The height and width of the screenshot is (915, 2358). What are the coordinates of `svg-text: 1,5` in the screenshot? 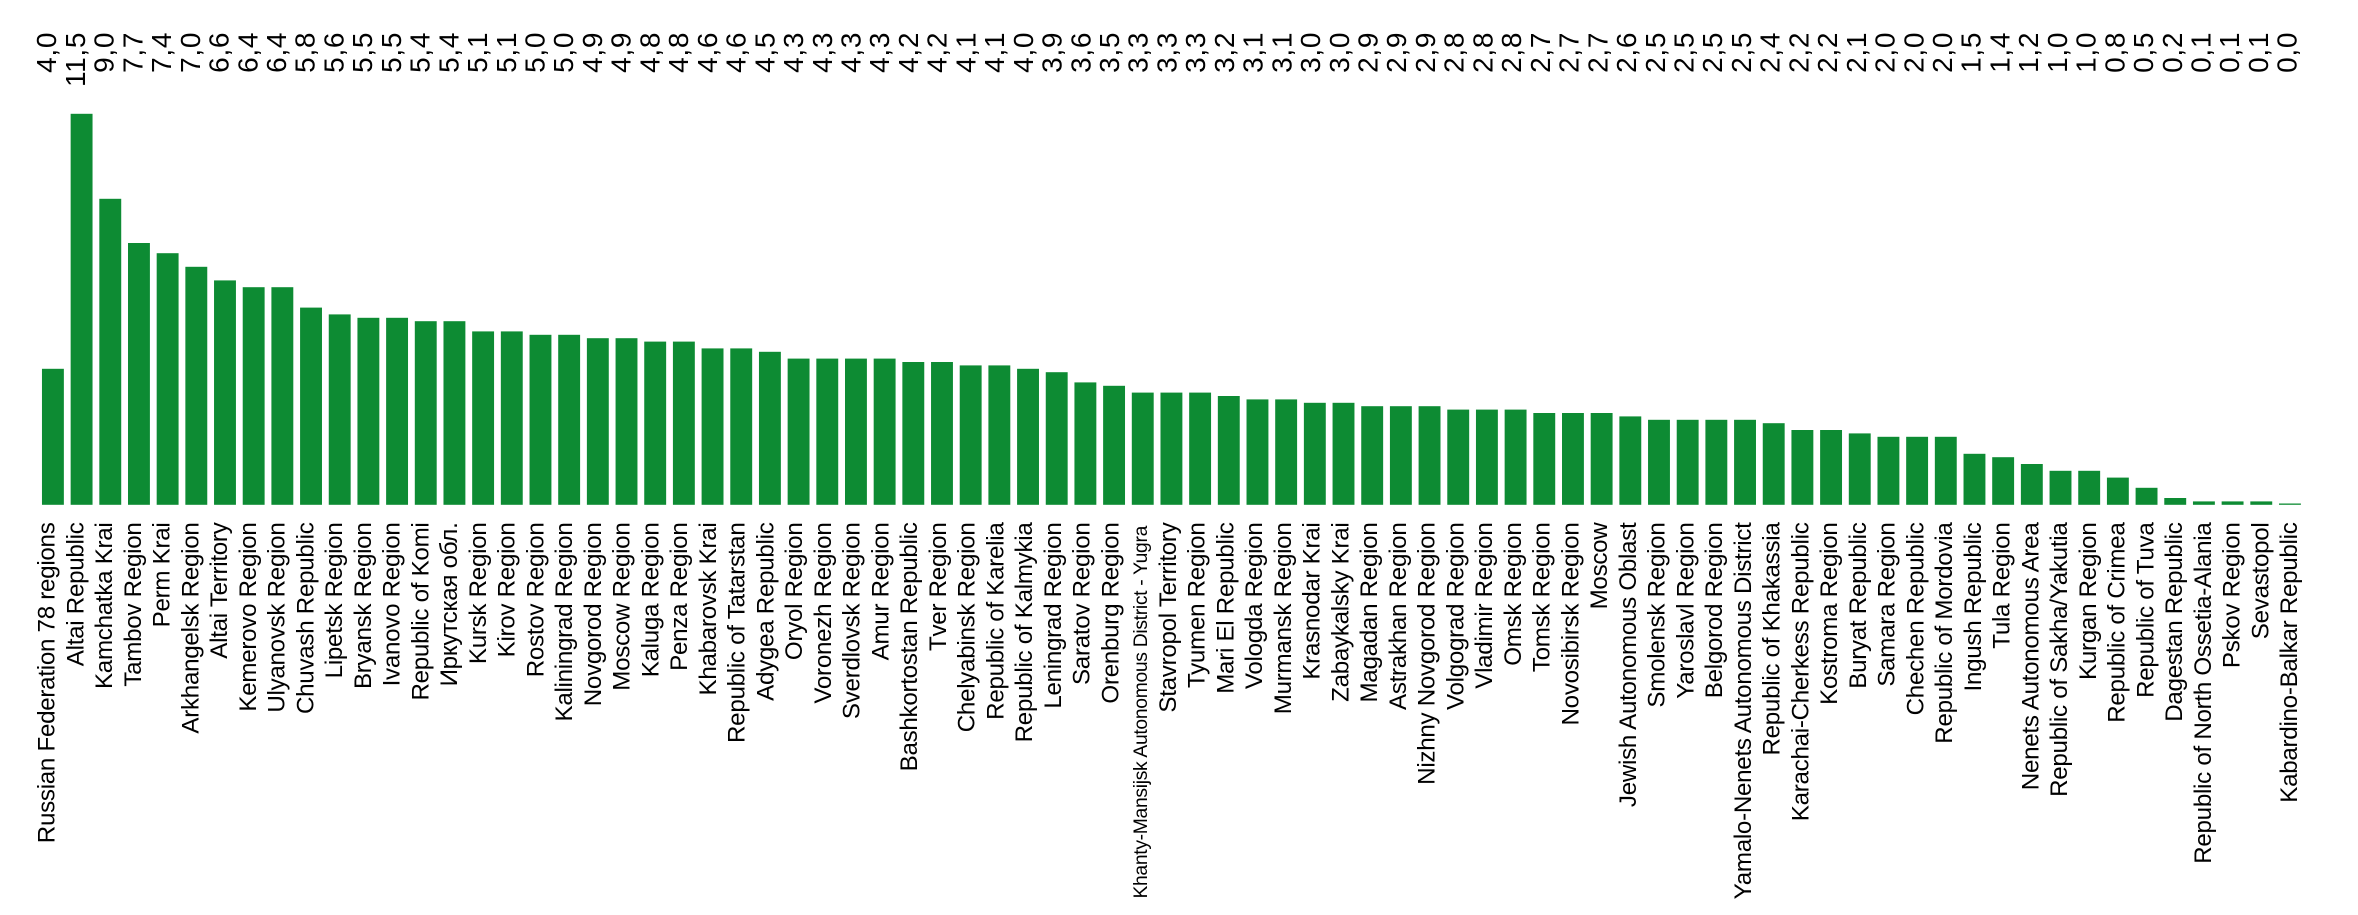 It's located at (1971, 52).